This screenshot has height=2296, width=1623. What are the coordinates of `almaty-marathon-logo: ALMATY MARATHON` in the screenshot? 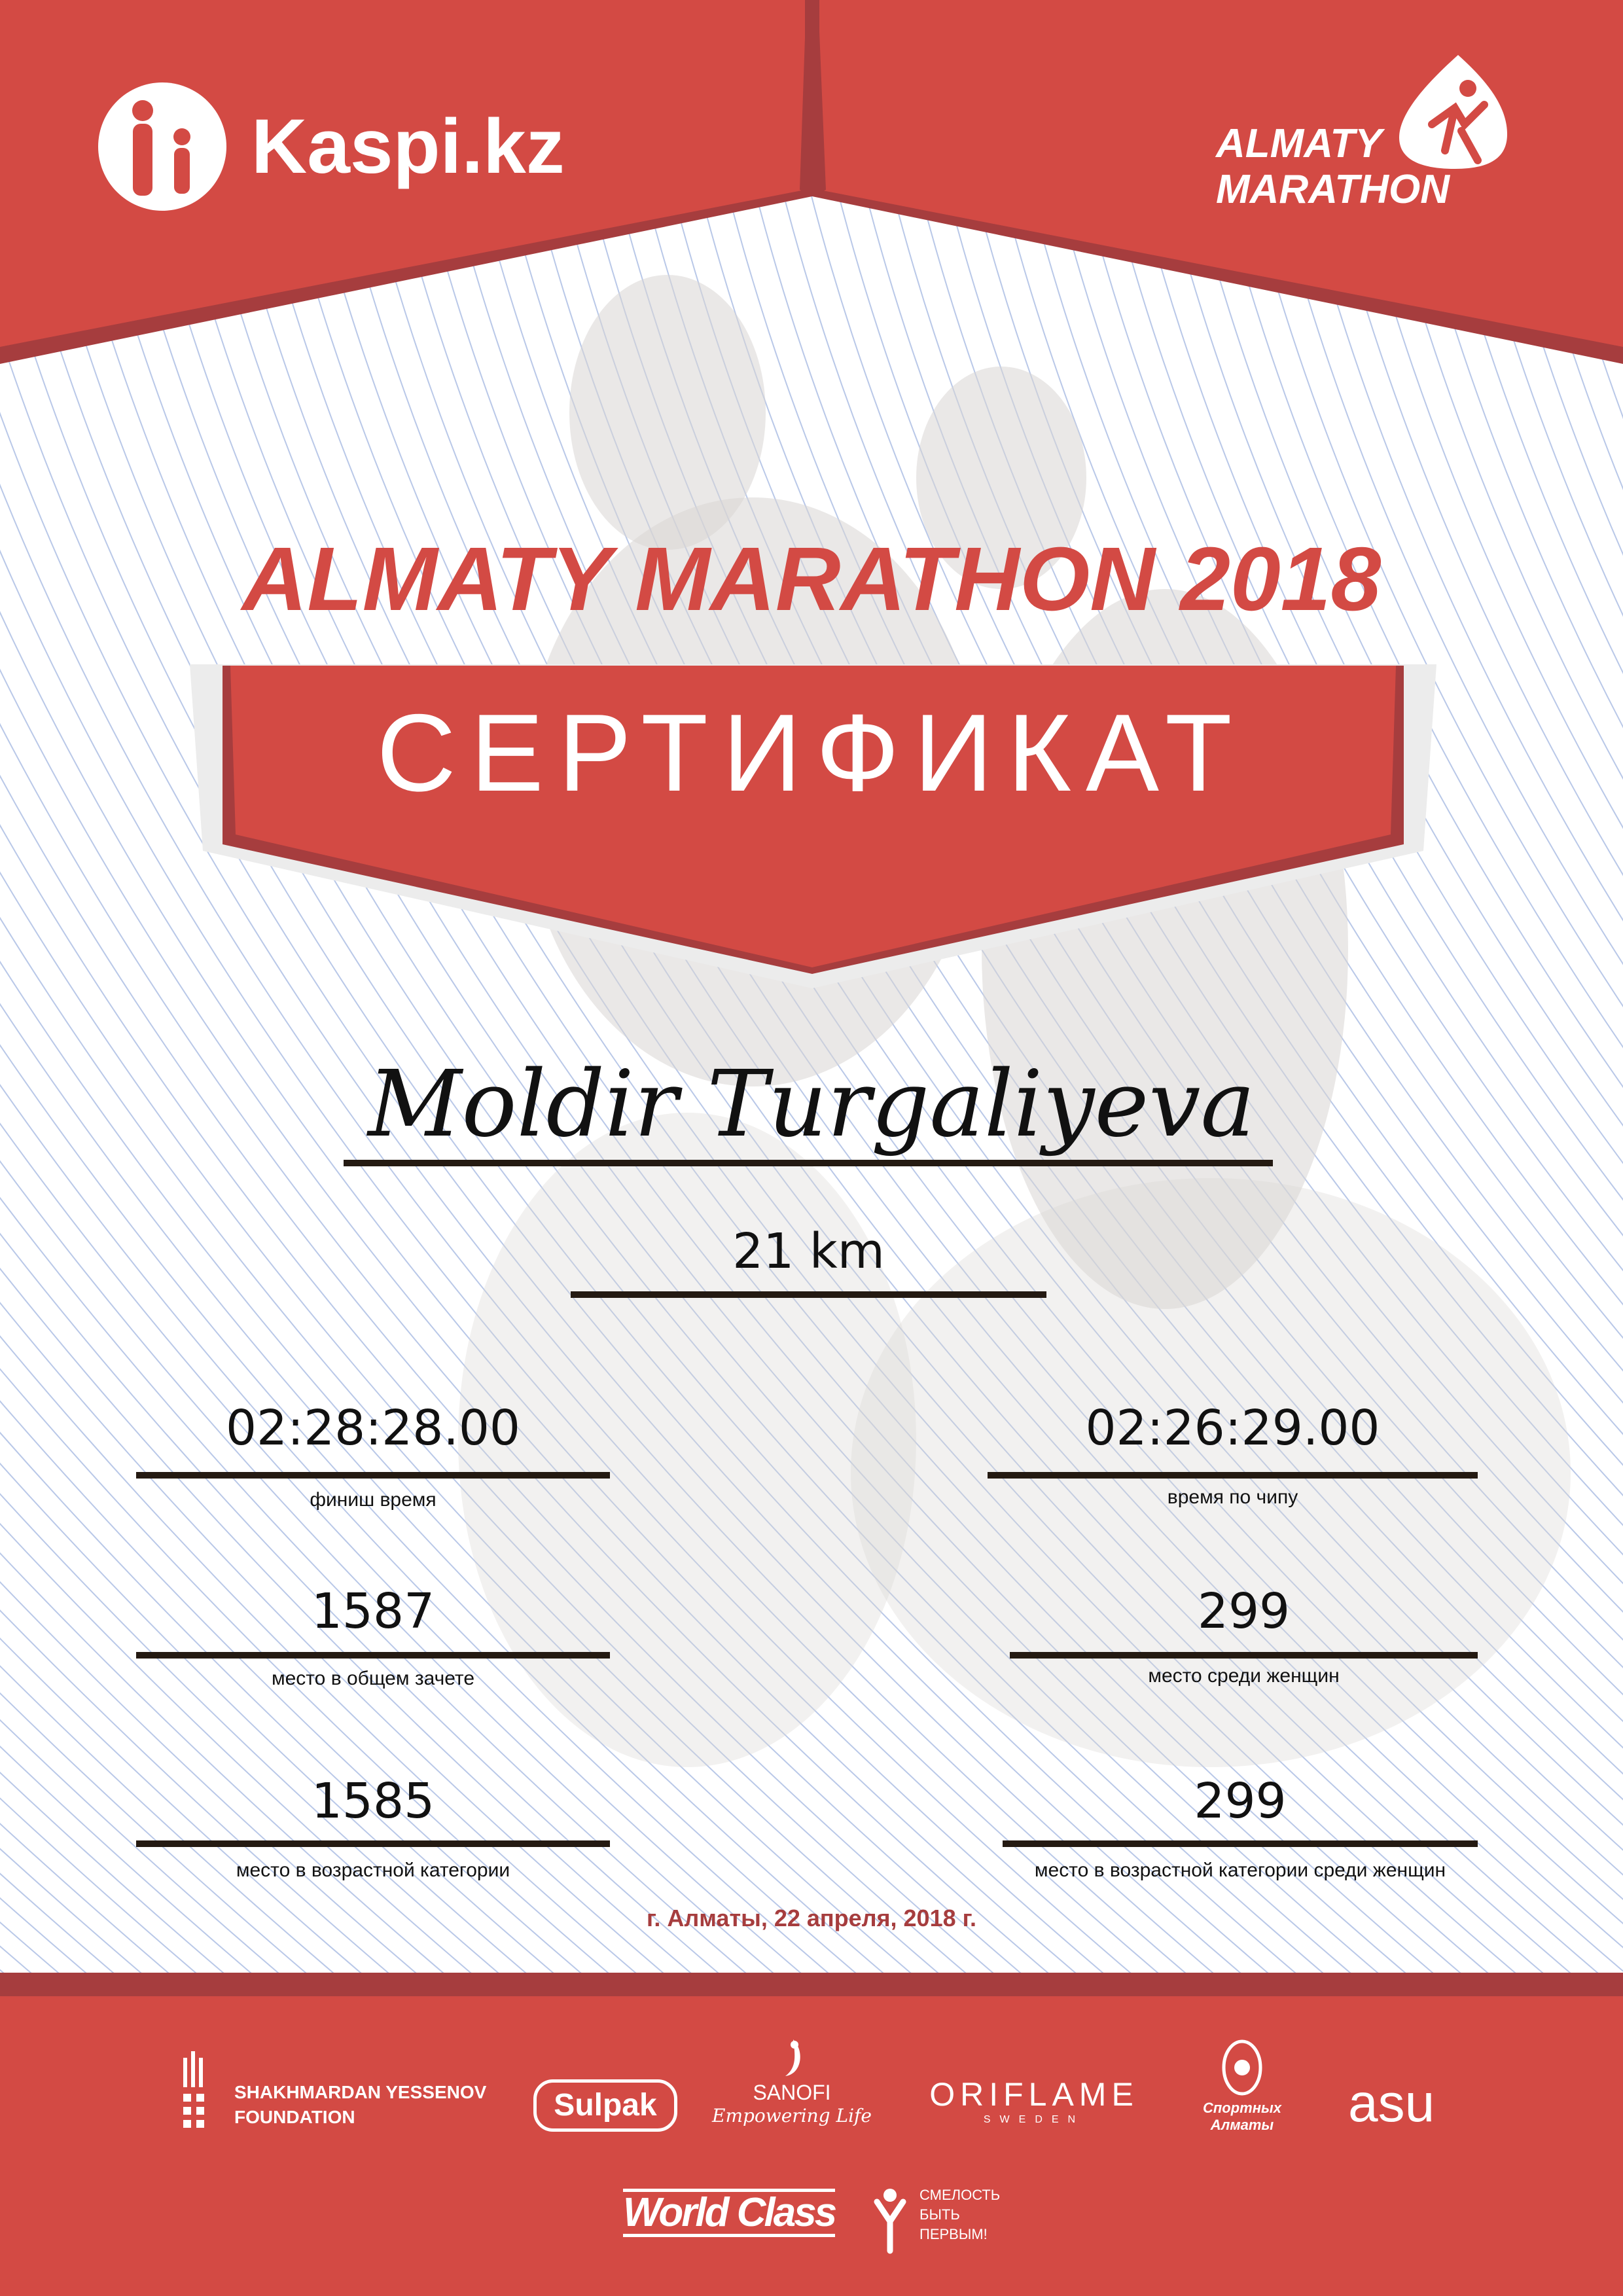 It's located at (1373, 137).